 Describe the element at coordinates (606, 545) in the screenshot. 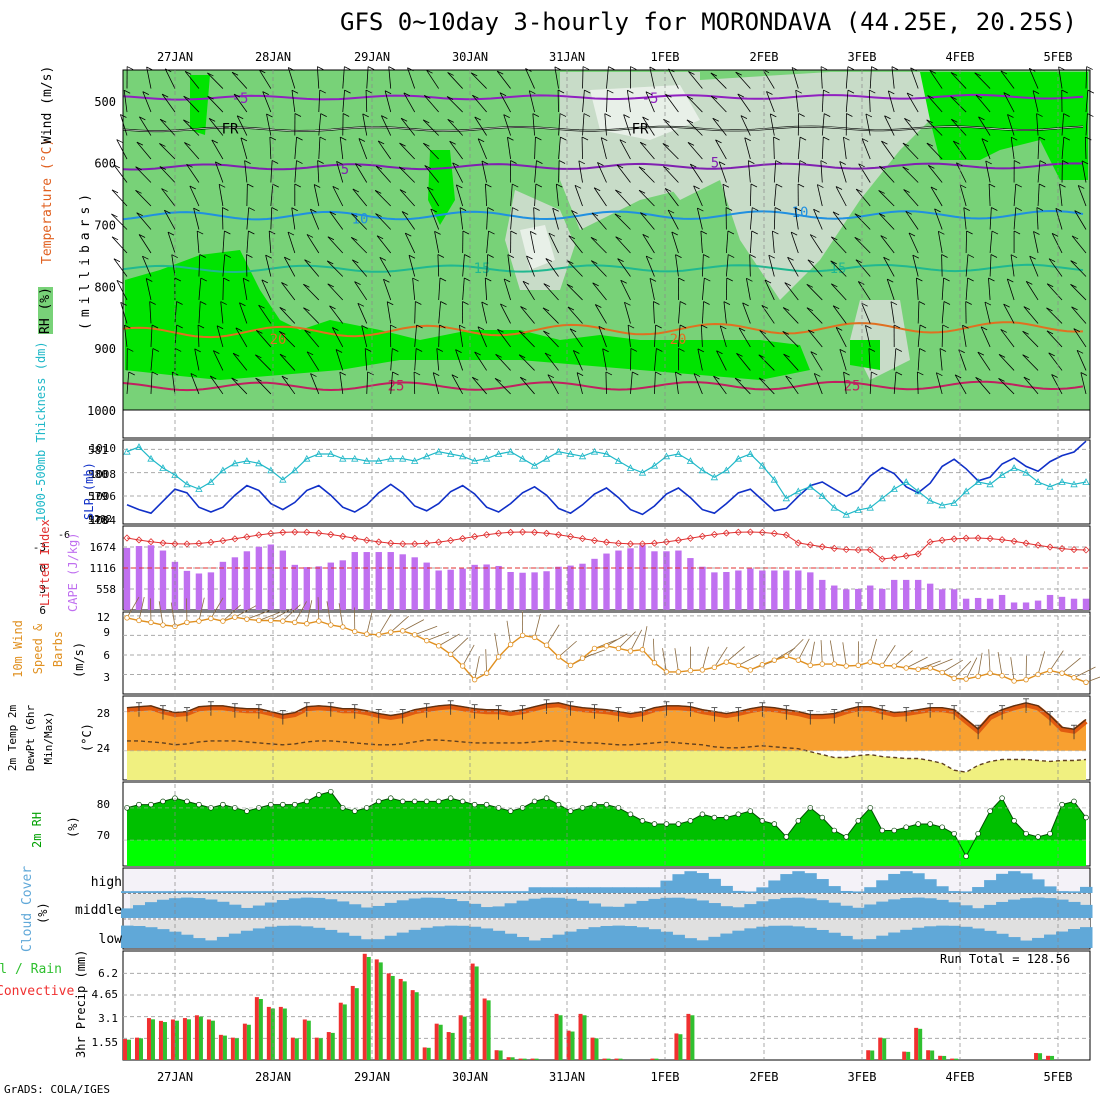

I see `lifted-index-line` at that location.